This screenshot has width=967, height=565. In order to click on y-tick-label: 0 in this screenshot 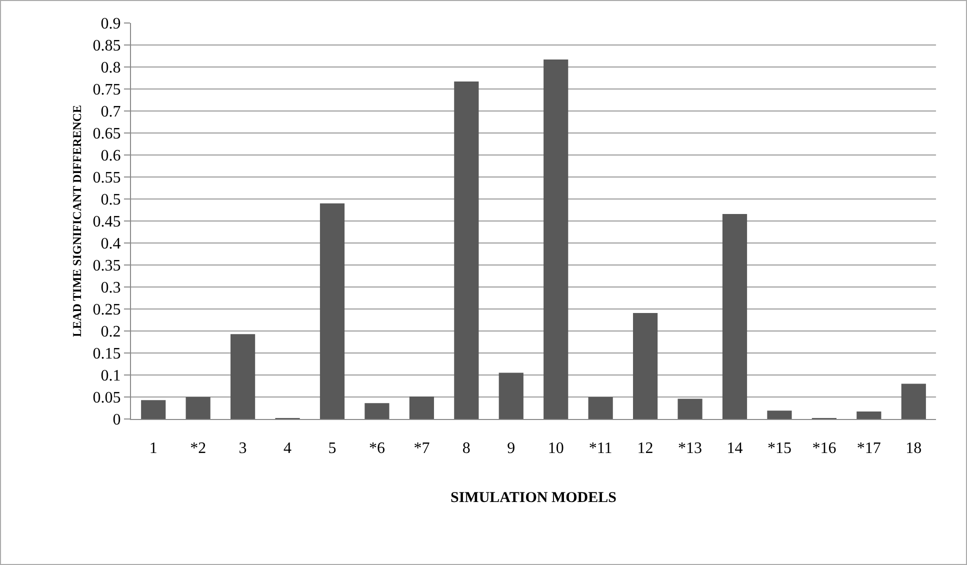, I will do `click(116, 420)`.